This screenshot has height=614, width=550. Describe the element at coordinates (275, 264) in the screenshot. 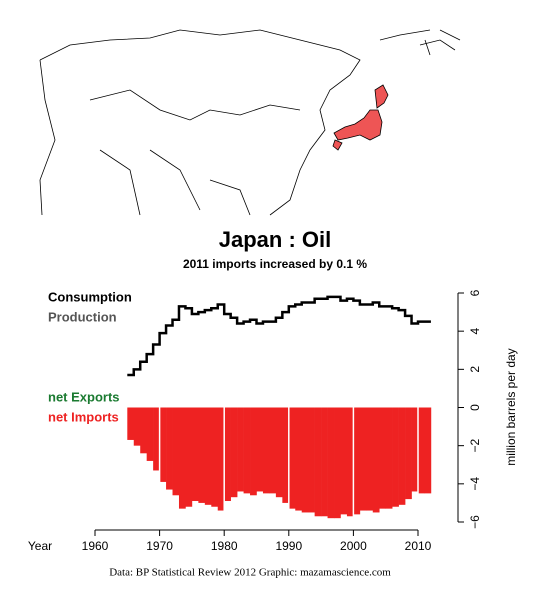

I see `subtitle: 2011 imports increased by 0.1 %` at that location.